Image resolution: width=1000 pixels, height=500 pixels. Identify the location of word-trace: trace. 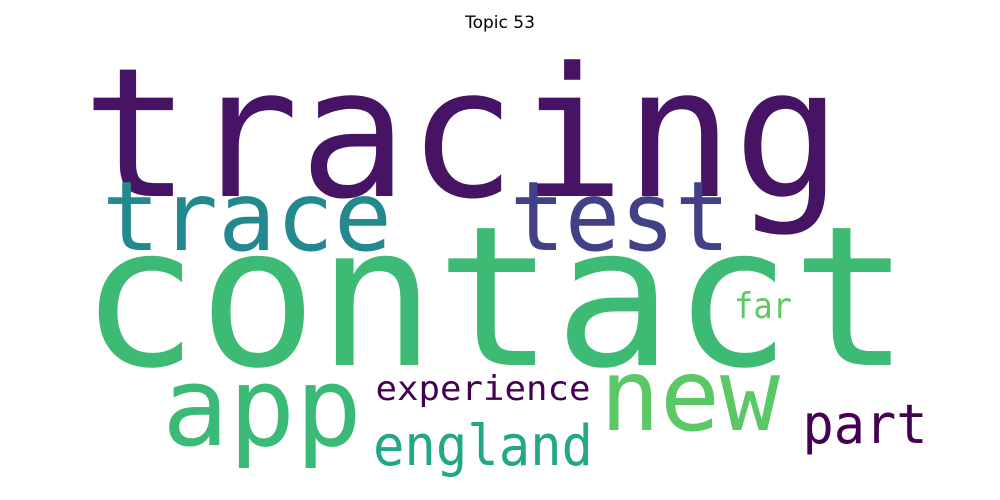
(247, 217).